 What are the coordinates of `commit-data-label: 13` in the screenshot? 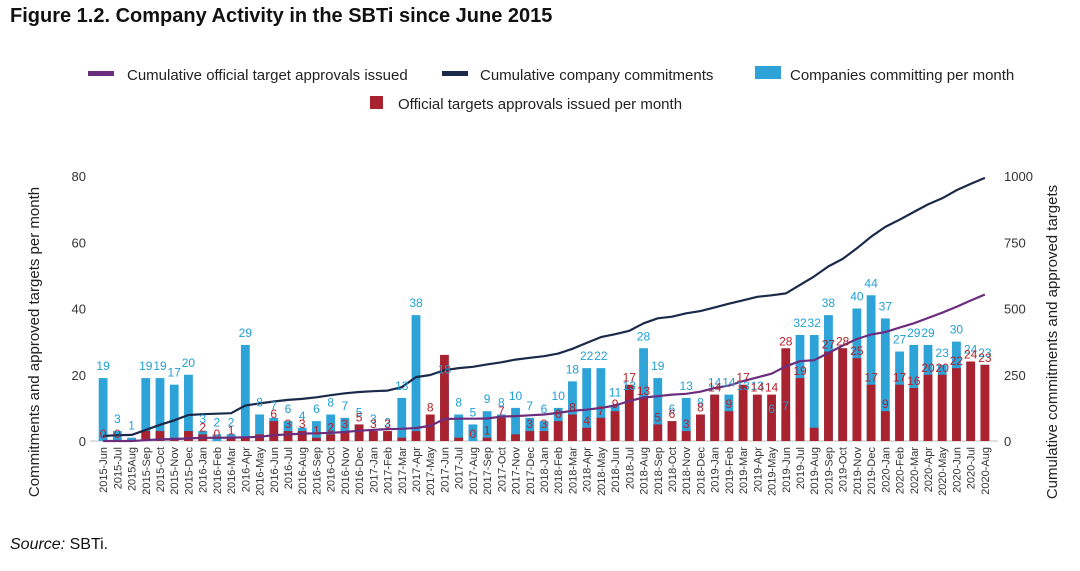 It's located at (743, 386).